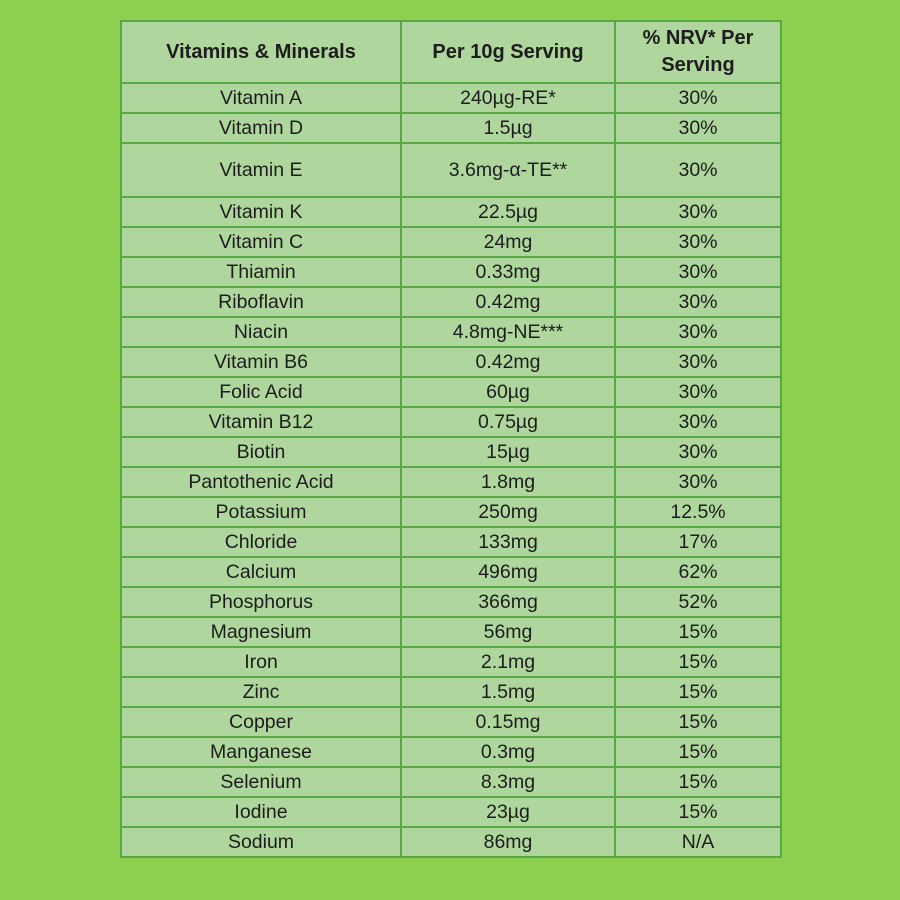  I want to click on table-row: Manganese 0.3mg 15%, so click(451, 752).